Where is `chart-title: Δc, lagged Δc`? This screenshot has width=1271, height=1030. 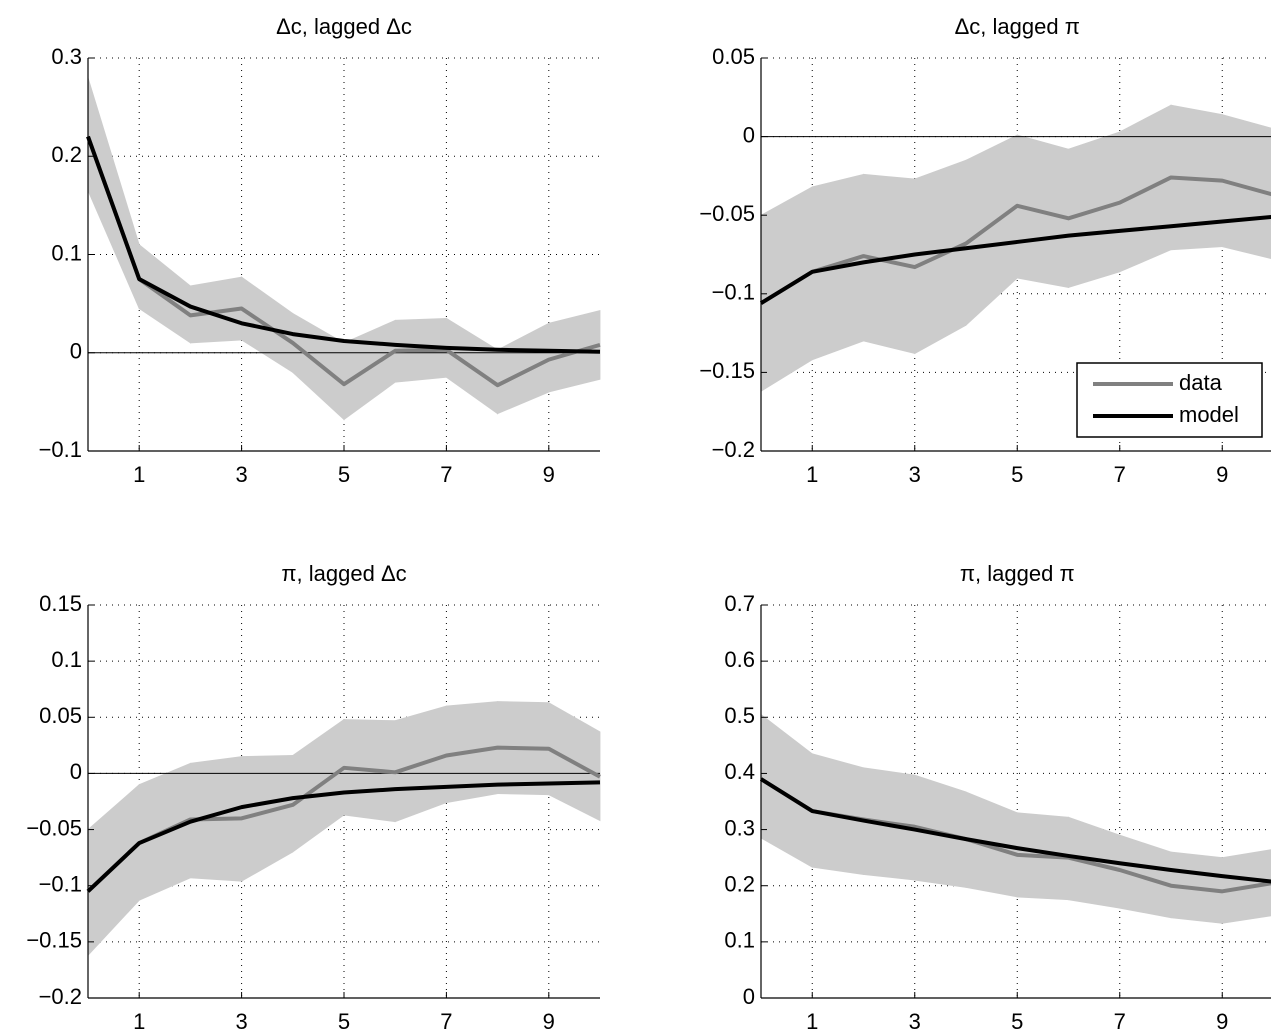
chart-title: Δc, lagged Δc is located at coordinates (344, 26).